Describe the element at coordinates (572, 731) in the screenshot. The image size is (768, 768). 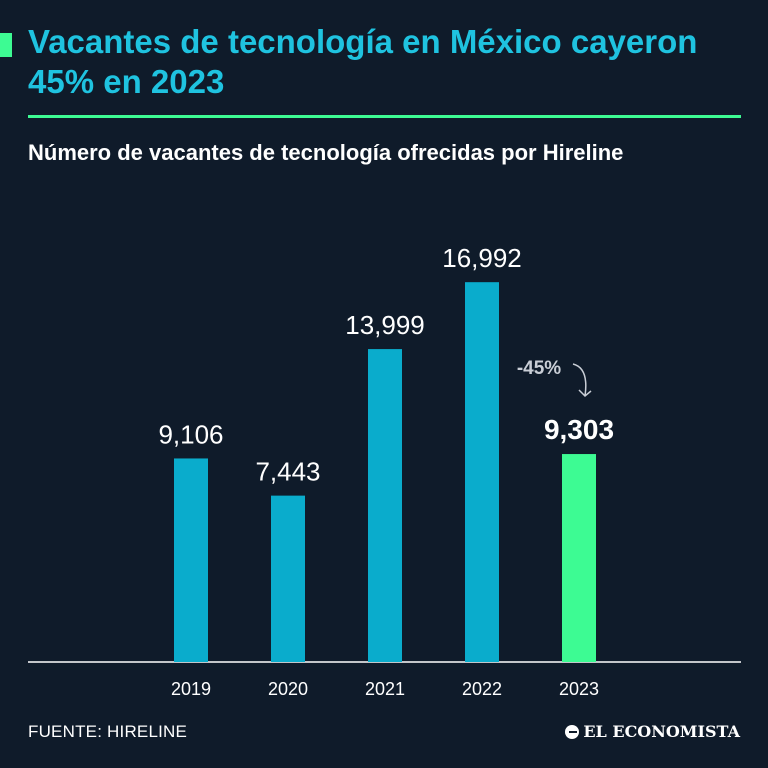
I see `brand-icon` at that location.